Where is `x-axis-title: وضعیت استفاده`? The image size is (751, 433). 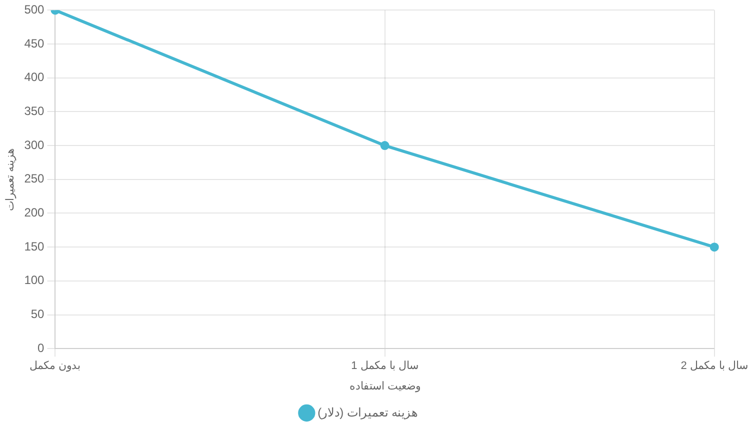
x-axis-title: وضعیت استفاده is located at coordinates (384, 386).